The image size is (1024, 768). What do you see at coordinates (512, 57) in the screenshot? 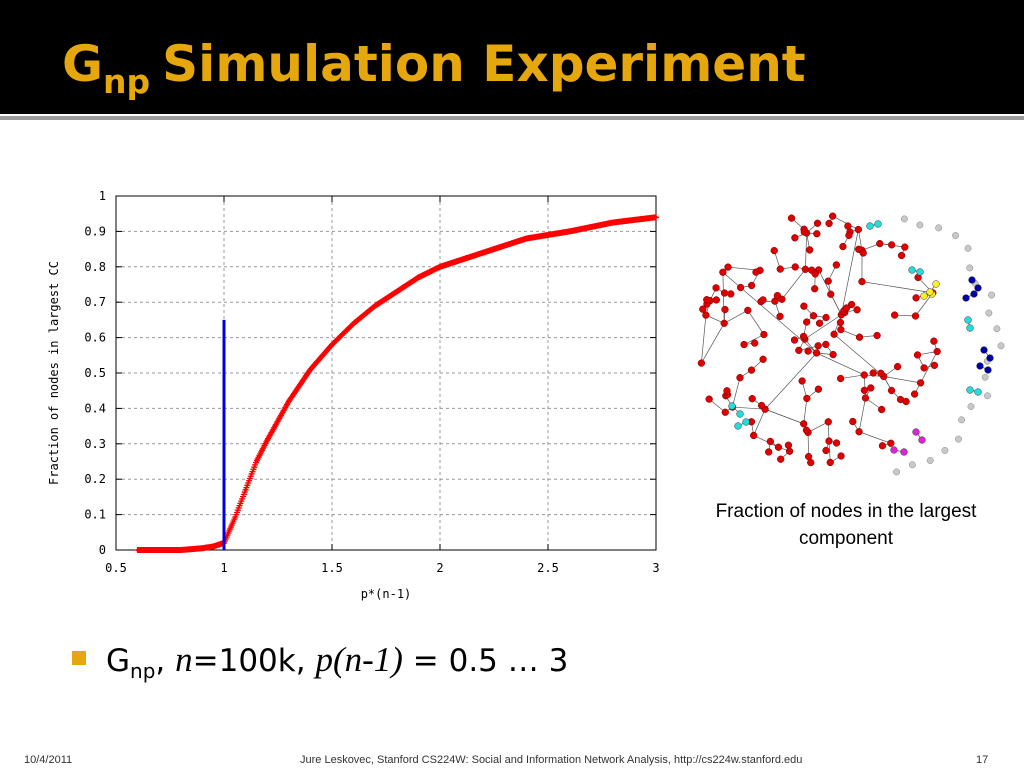
I see `title-bar` at bounding box center [512, 57].